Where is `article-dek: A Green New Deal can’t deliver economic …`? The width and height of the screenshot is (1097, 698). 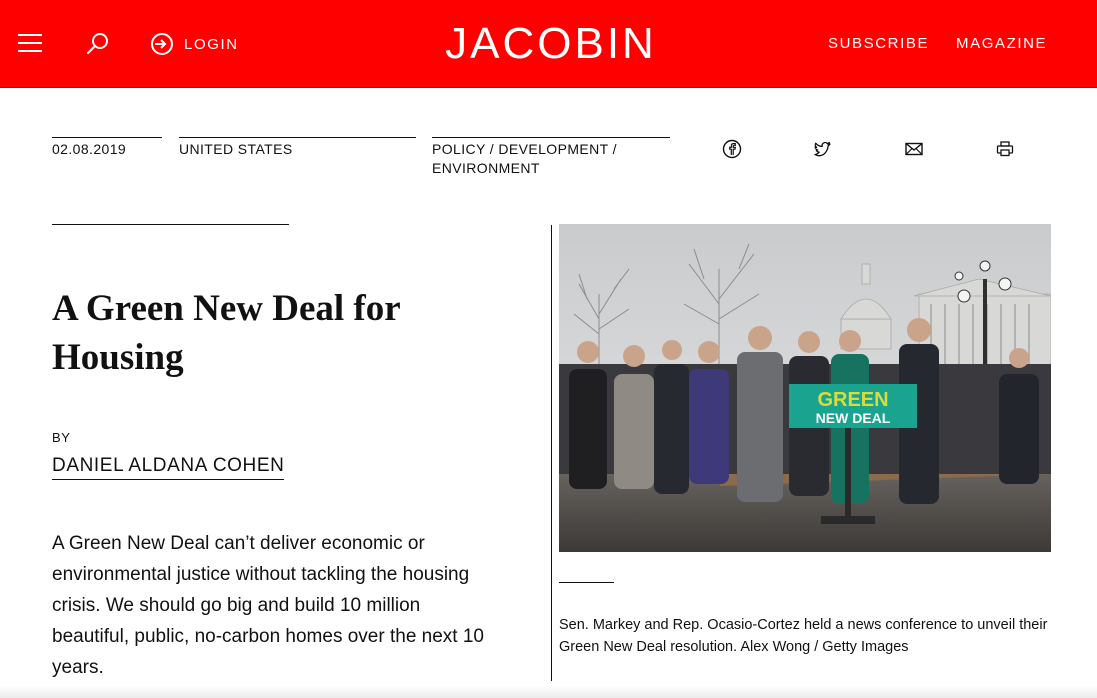
article-dek: A Green New Deal can’t deliver economic … is located at coordinates (268, 605).